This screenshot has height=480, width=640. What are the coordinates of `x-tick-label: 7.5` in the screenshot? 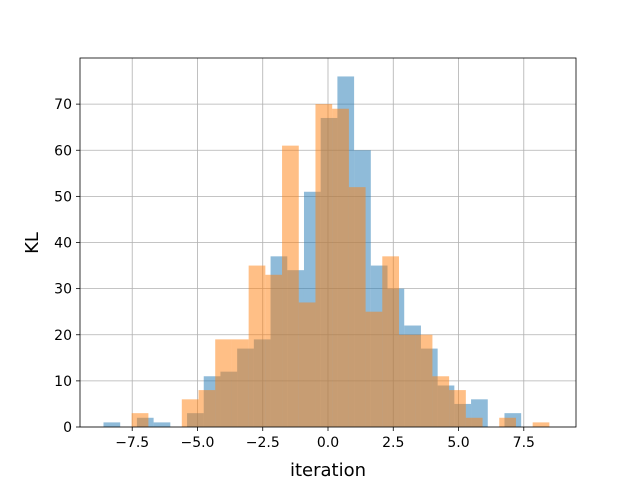 It's located at (524, 443).